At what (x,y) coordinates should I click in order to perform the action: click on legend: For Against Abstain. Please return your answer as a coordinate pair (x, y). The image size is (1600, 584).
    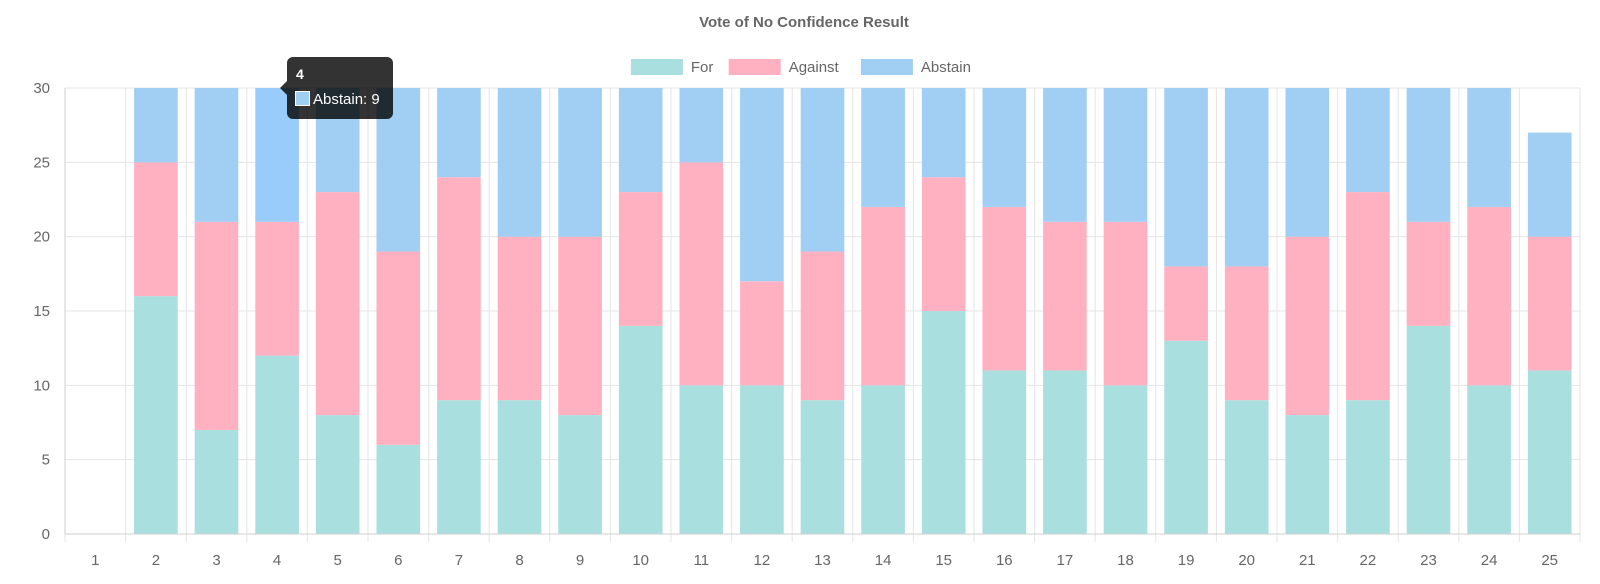
    Looking at the image, I should click on (800, 67).